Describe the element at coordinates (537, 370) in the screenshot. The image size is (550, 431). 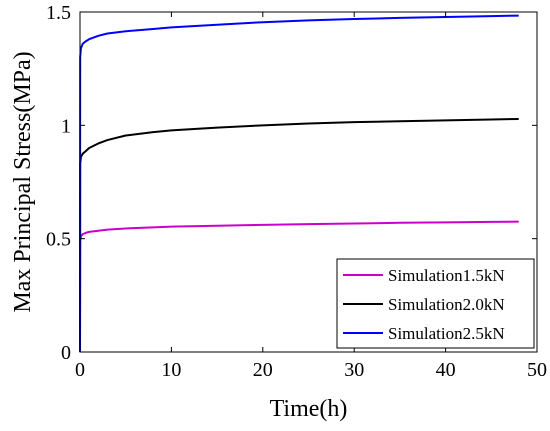
I see `x-tick-label: 50` at that location.